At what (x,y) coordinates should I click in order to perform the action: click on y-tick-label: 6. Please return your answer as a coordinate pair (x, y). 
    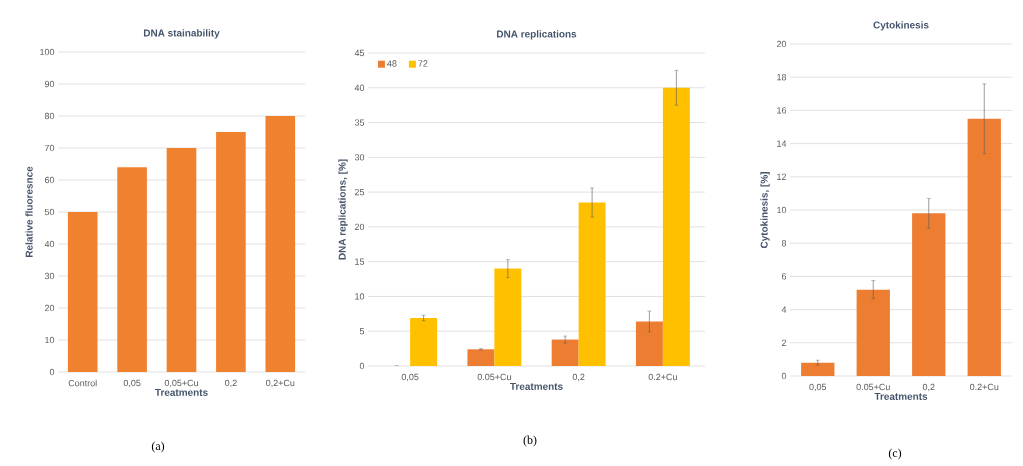
    Looking at the image, I should click on (784, 276).